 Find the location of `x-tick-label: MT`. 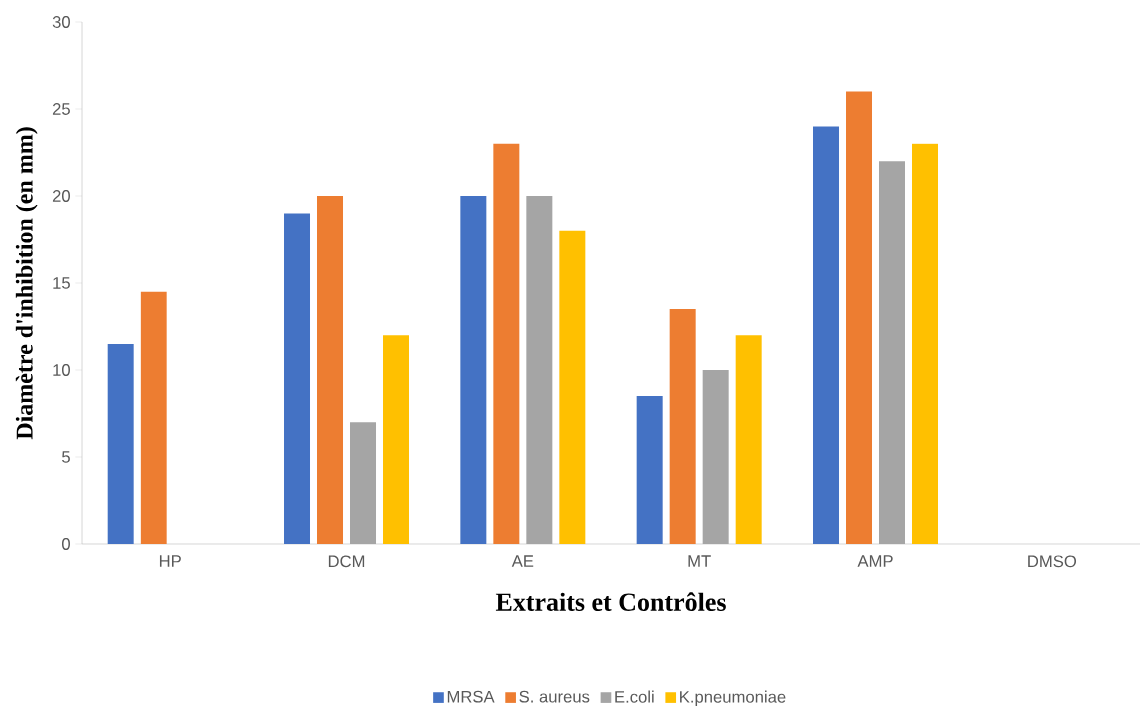

x-tick-label: MT is located at coordinates (699, 561).